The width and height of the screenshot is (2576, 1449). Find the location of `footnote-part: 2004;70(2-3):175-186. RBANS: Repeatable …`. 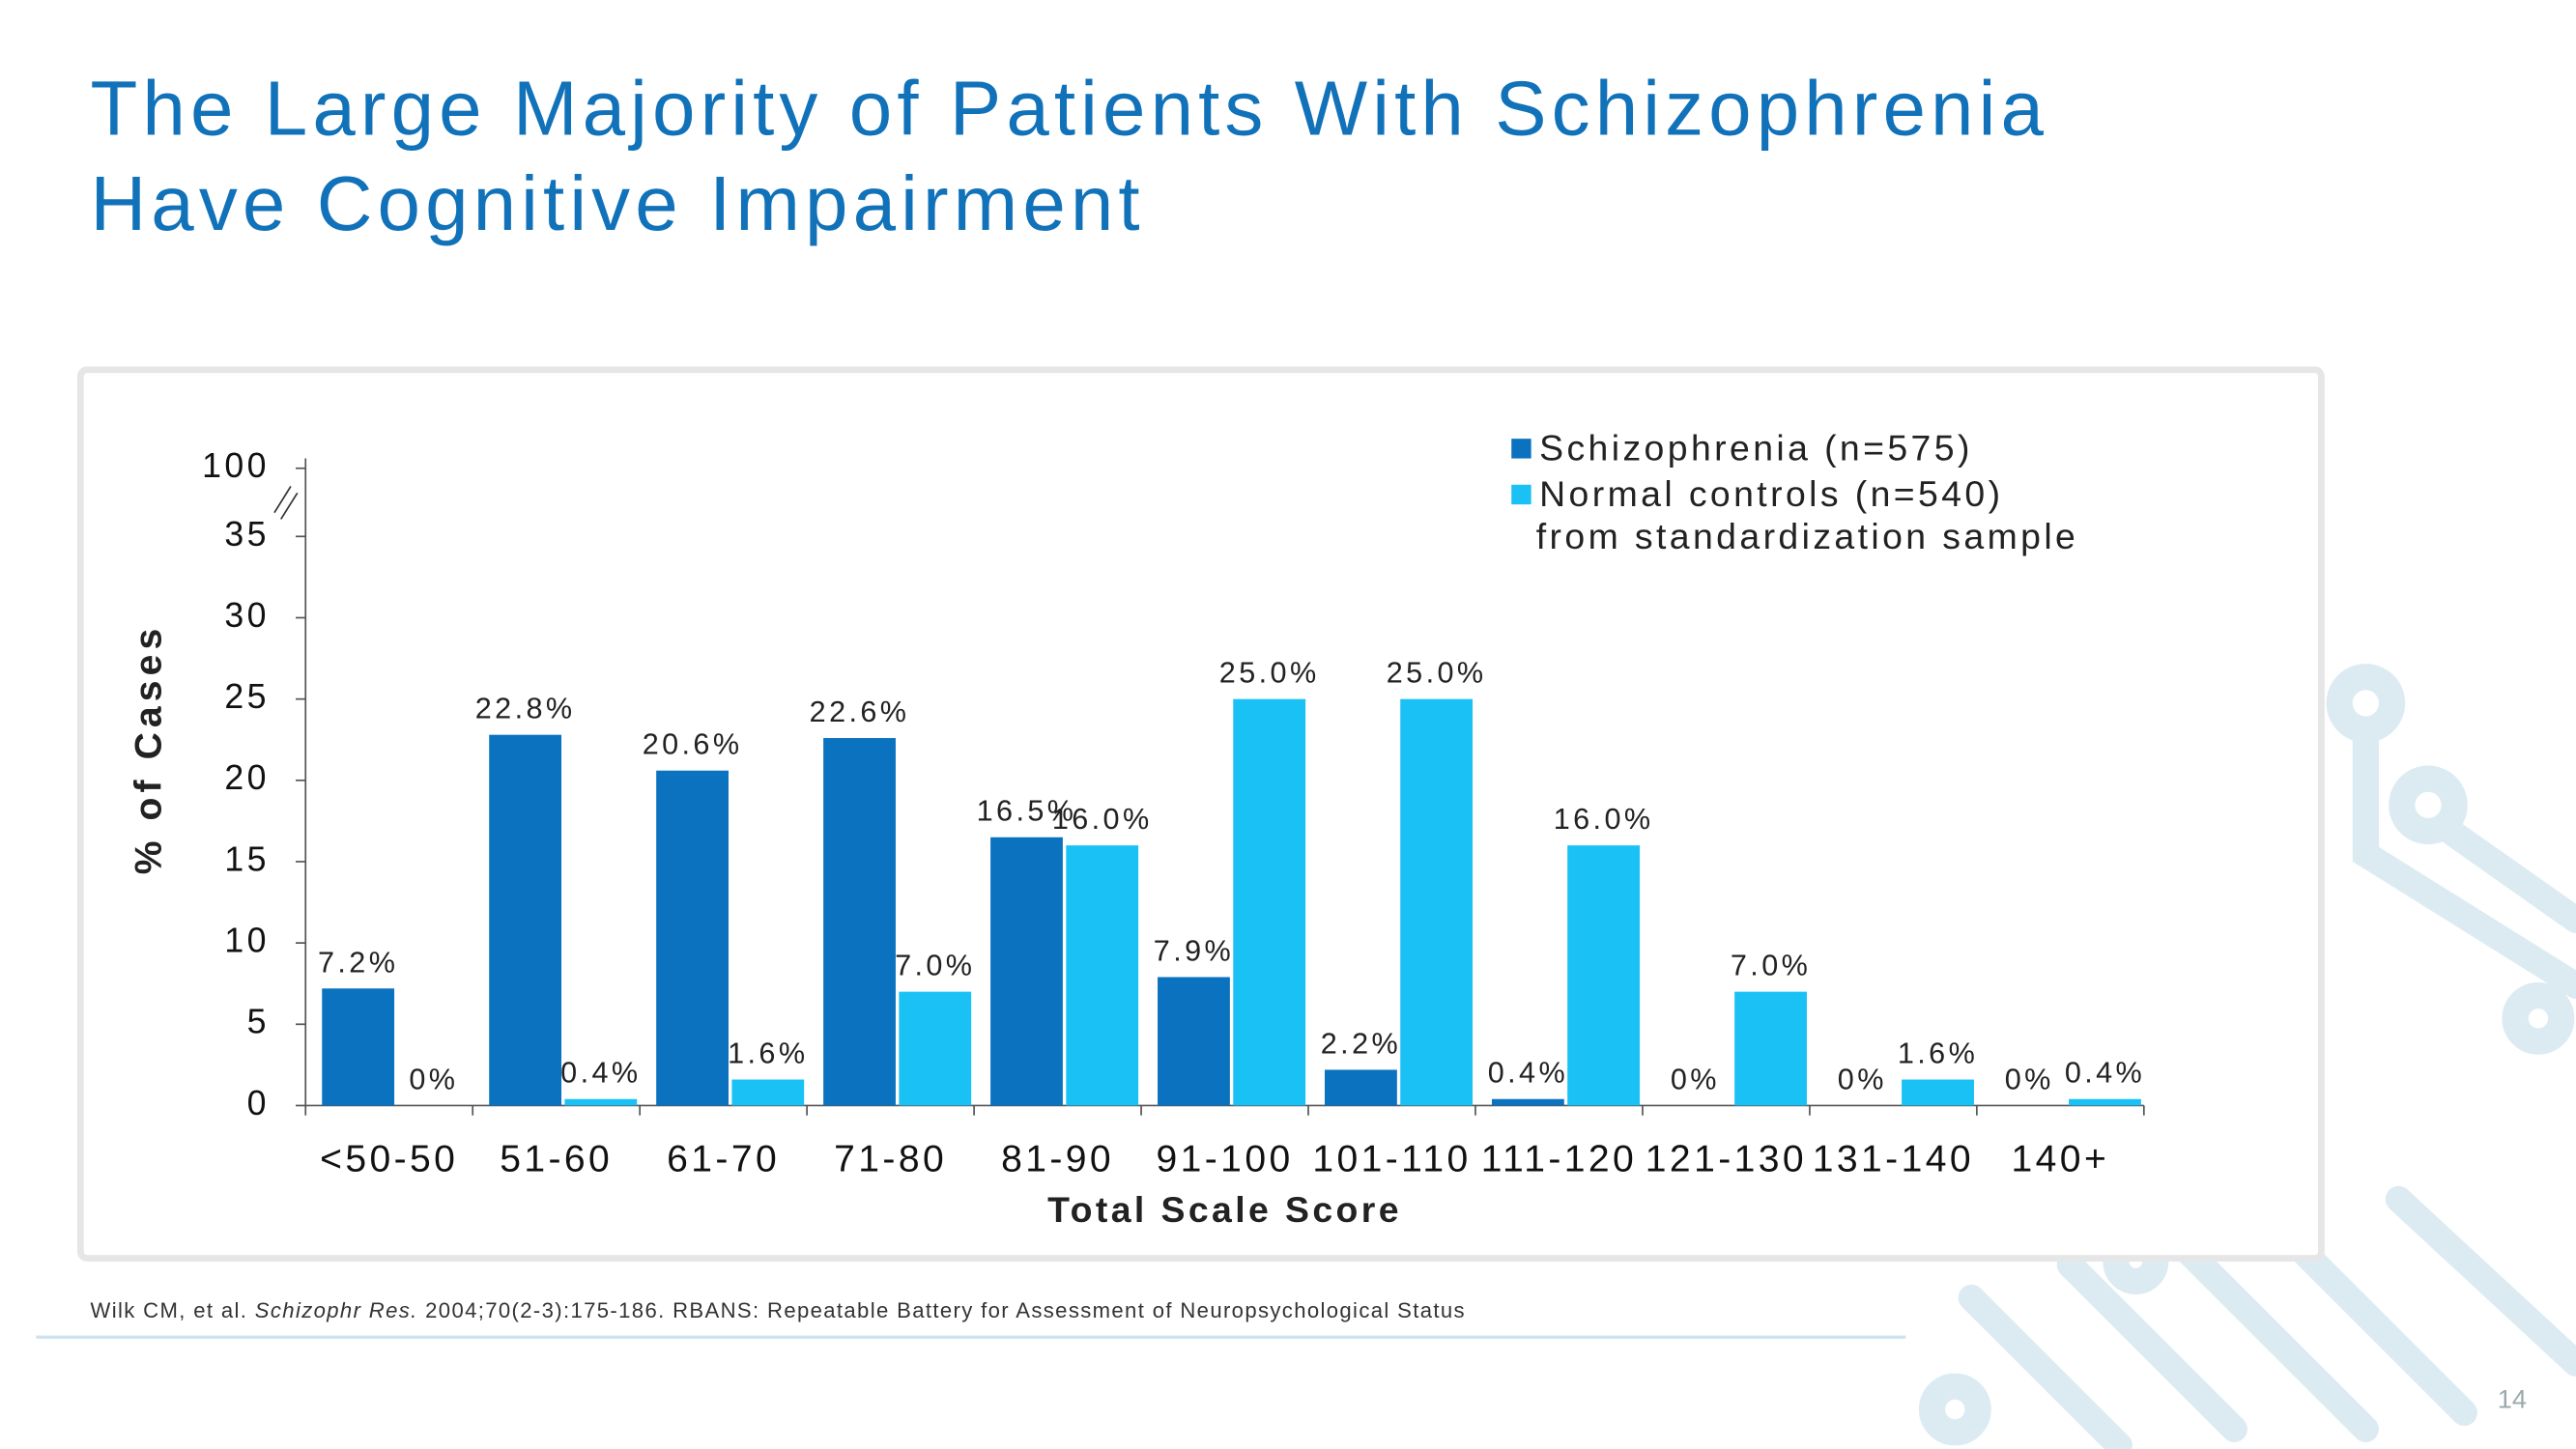

footnote-part: 2004;70(2-3):175-186. RBANS: Repeatable … is located at coordinates (942, 1310).